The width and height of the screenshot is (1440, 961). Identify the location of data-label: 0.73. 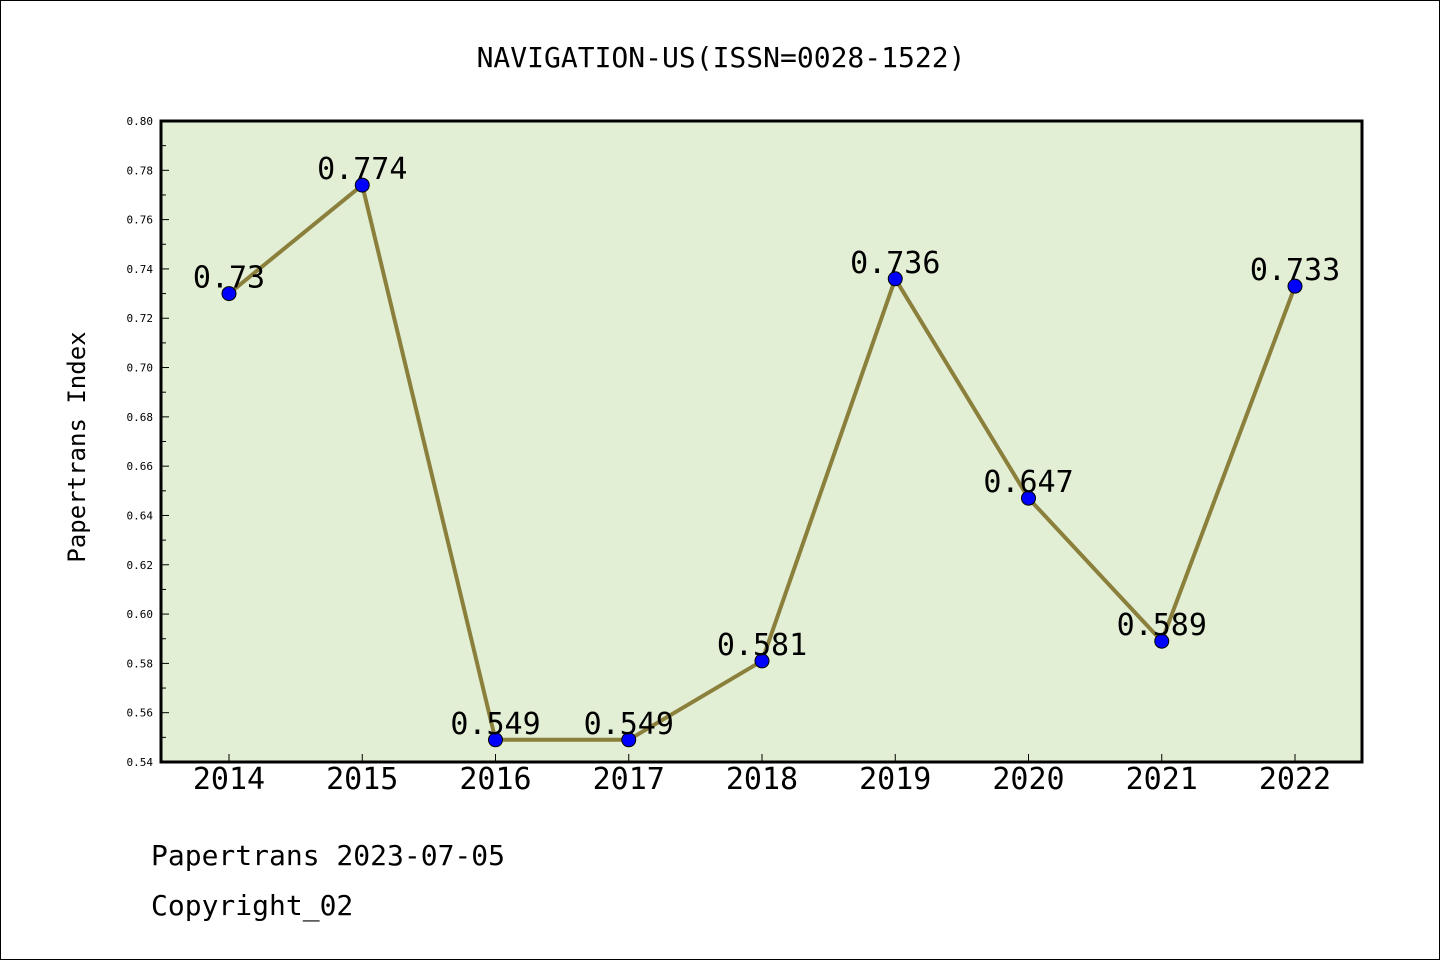
(229, 278).